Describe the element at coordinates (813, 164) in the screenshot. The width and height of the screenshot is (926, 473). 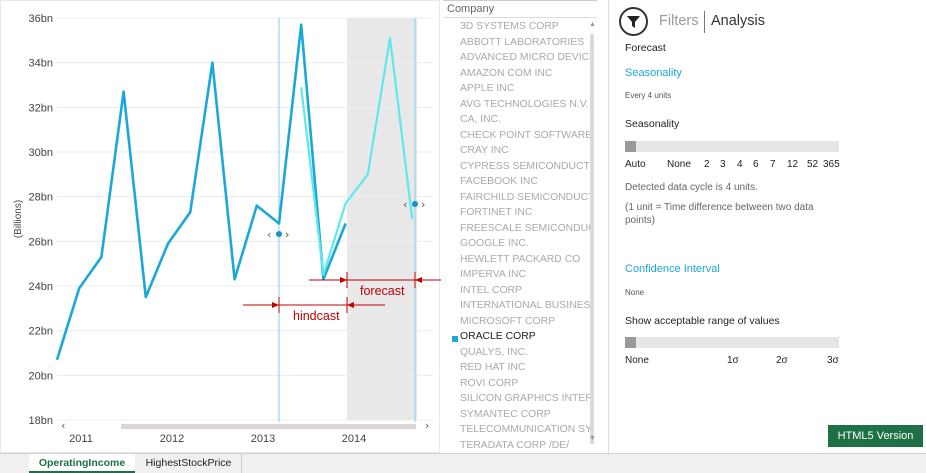
I see `seasonality-option: 52` at that location.